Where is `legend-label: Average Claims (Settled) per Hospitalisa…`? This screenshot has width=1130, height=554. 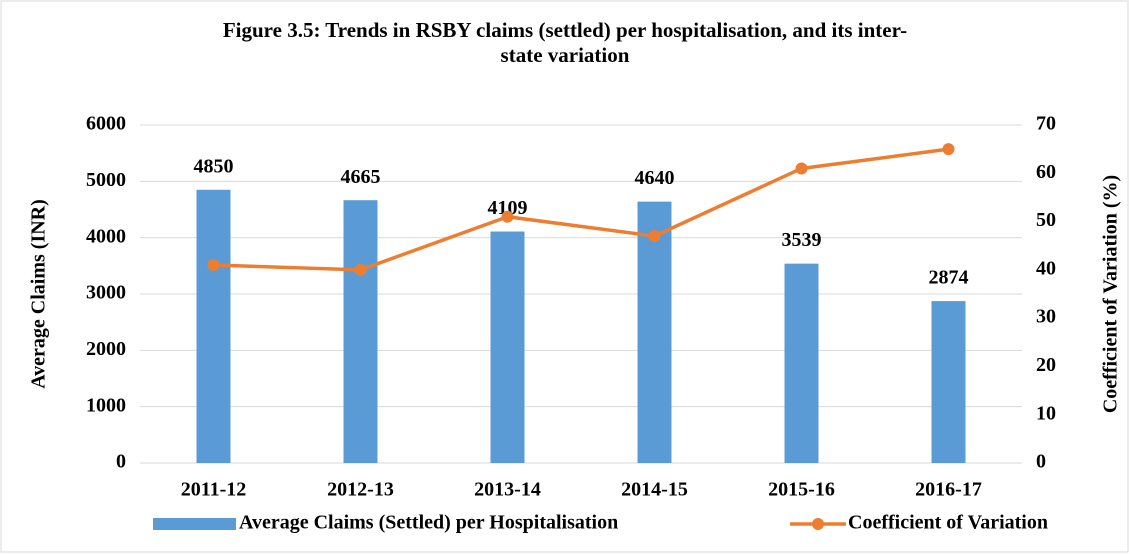
legend-label: Average Claims (Settled) per Hospitalisa… is located at coordinates (428, 523).